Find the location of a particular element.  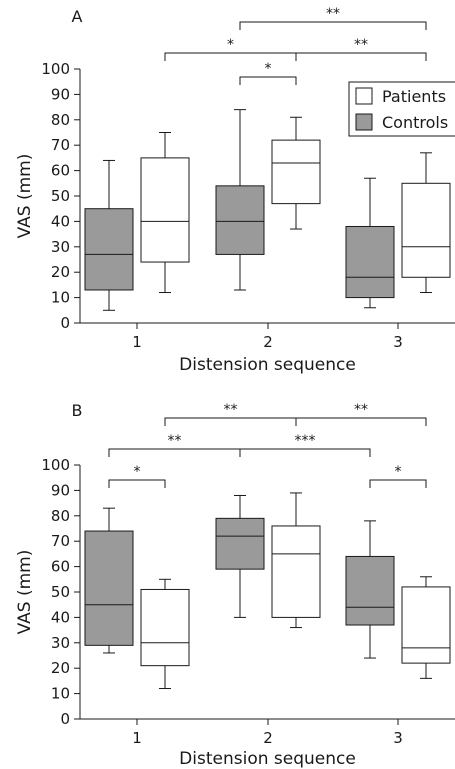

significance-bracket: *** is located at coordinates (305, 445).